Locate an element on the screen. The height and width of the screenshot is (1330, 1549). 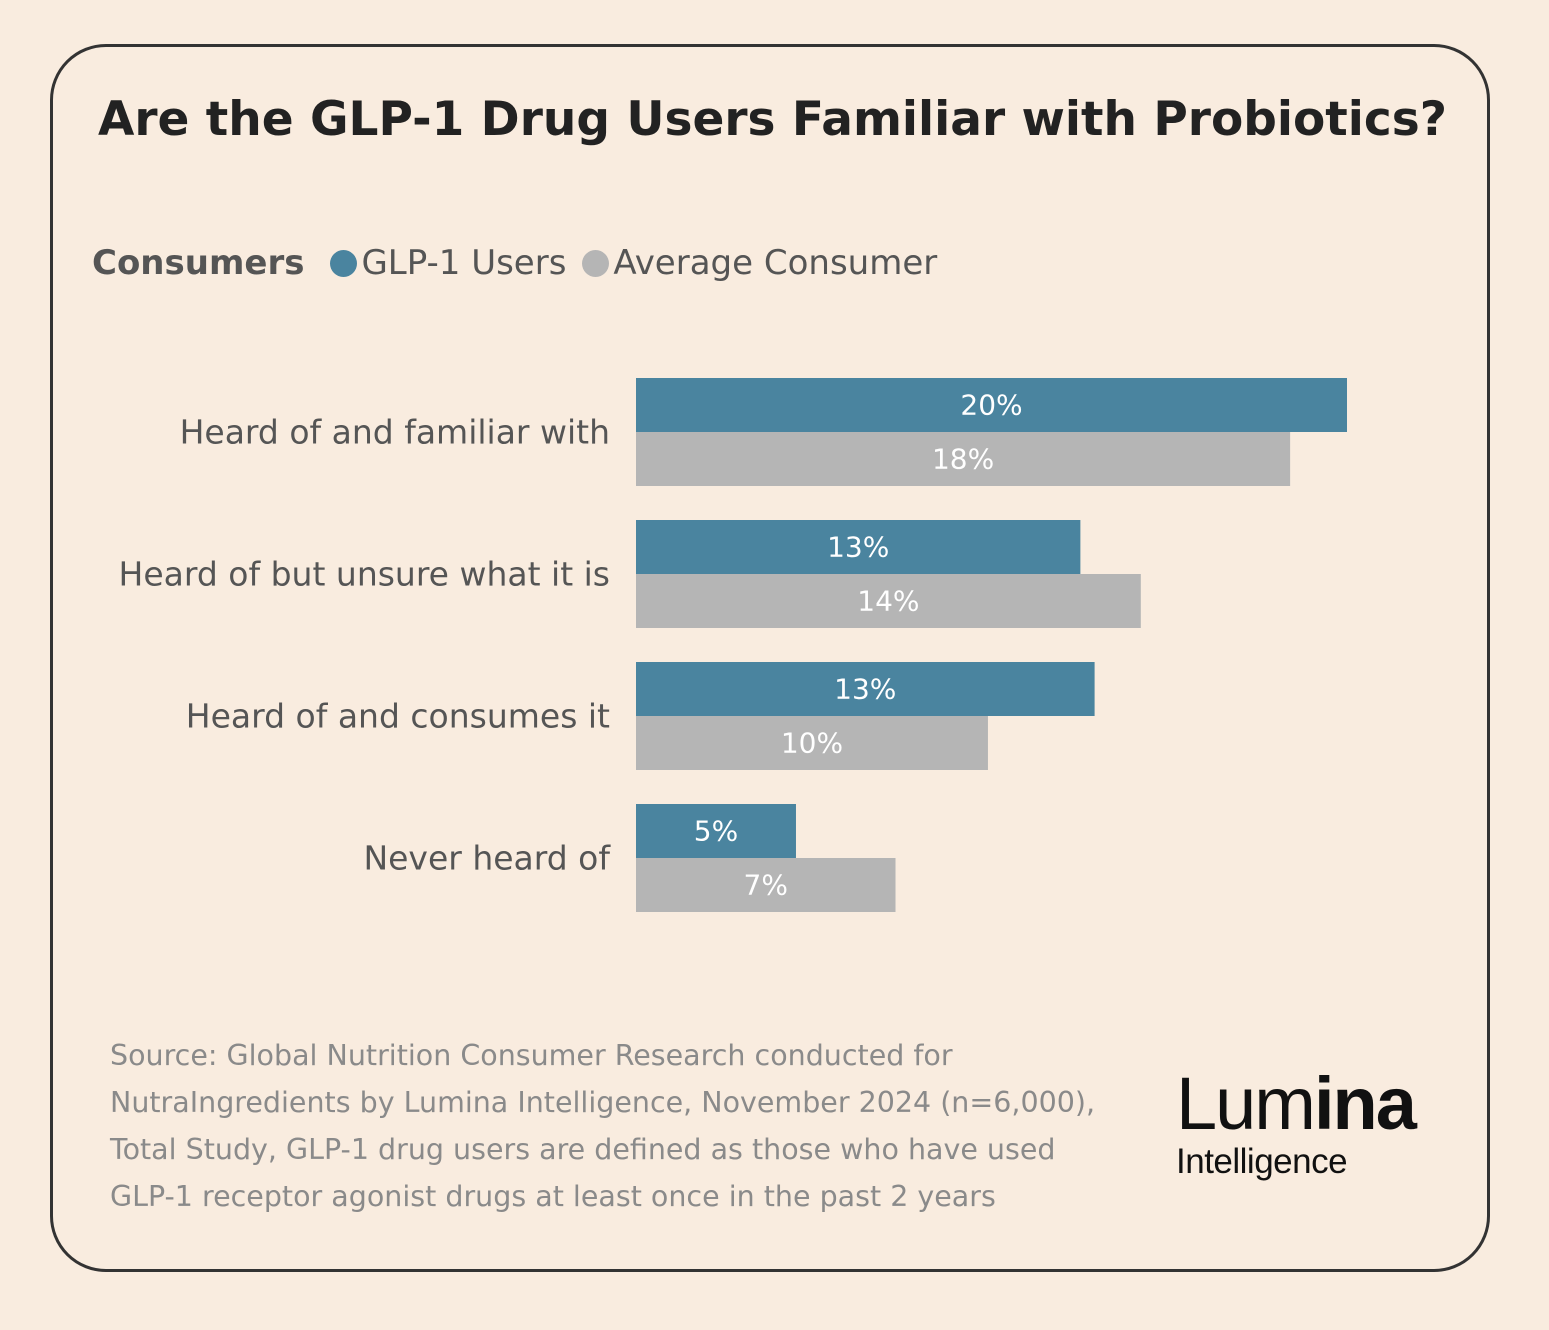
logo-text-light: Lum is located at coordinates (1246, 1103).